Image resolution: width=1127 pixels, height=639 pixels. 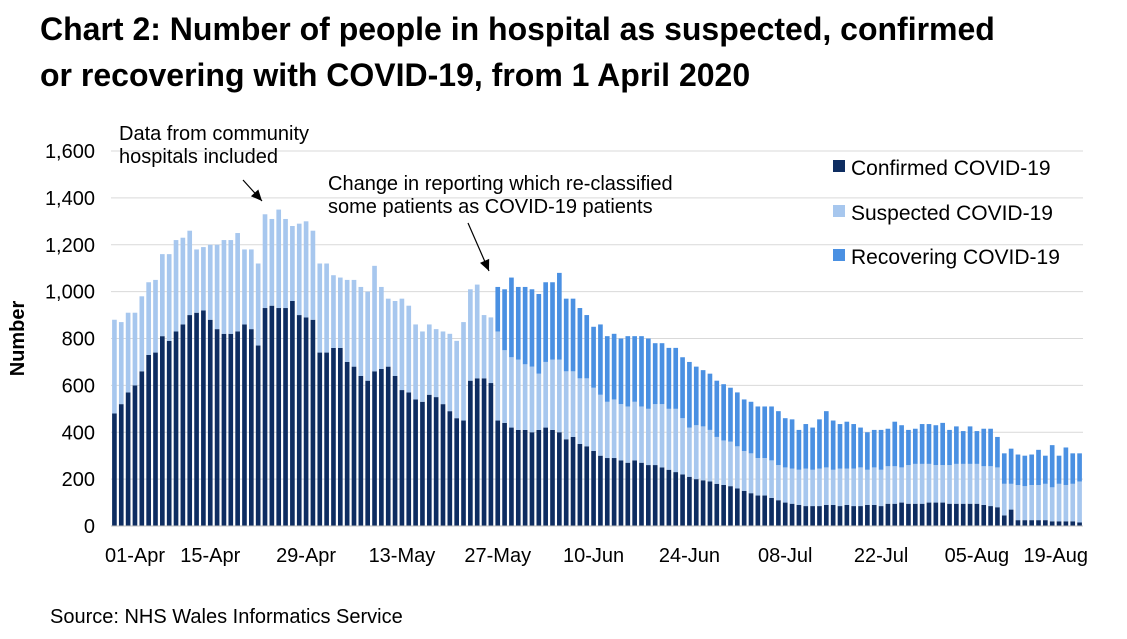 What do you see at coordinates (306, 556) in the screenshot?
I see `x-tick-label: 29-Apr` at bounding box center [306, 556].